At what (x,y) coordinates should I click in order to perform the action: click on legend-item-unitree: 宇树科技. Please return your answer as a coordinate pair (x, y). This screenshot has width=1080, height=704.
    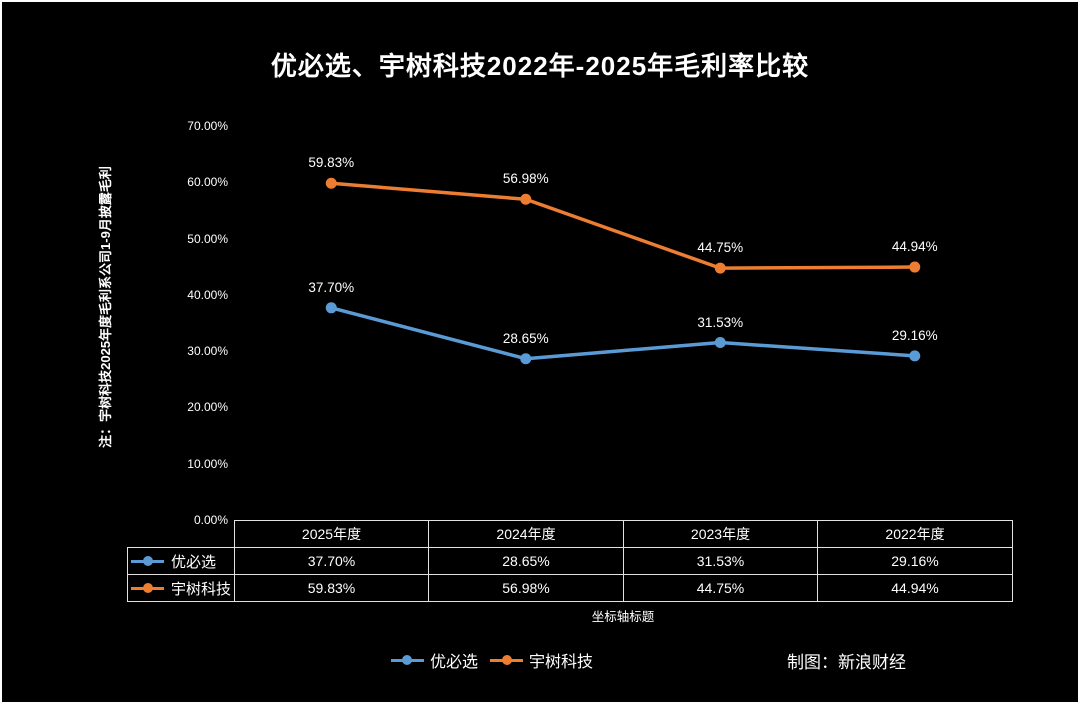
    Looking at the image, I should click on (541, 660).